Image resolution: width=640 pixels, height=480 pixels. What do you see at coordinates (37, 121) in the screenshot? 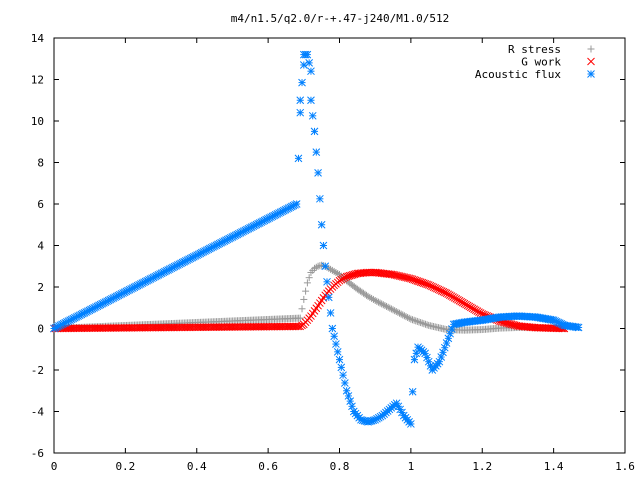
I see `y-tick-label: 10` at bounding box center [37, 121].